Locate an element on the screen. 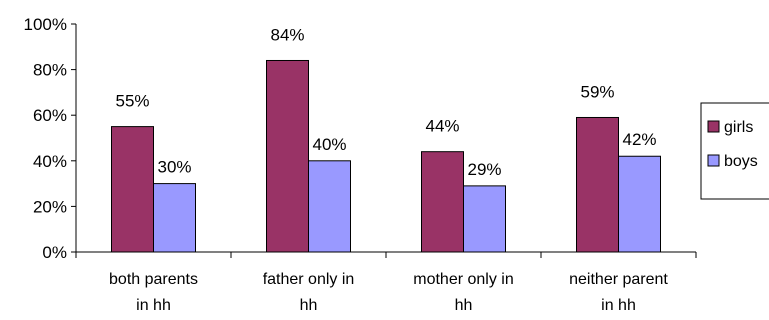  category-label: neither parent in hh is located at coordinates (618, 292).